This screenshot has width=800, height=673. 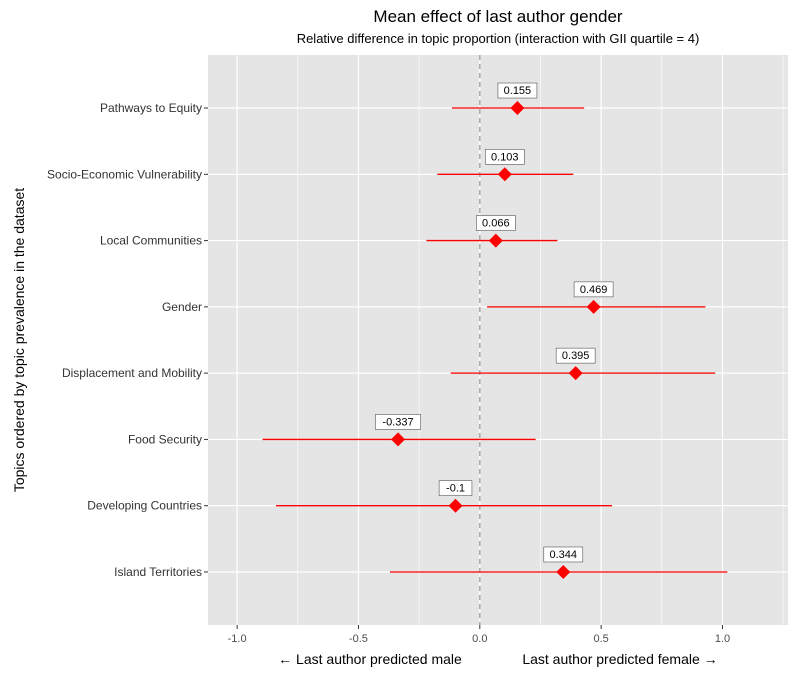 What do you see at coordinates (600, 639) in the screenshot?
I see `x-tick-label: 0.5` at bounding box center [600, 639].